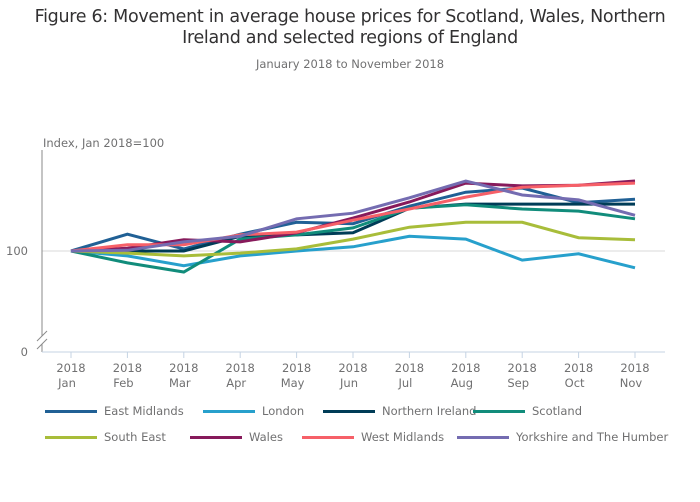  I want to click on legend-label: West Midlands, so click(403, 437).